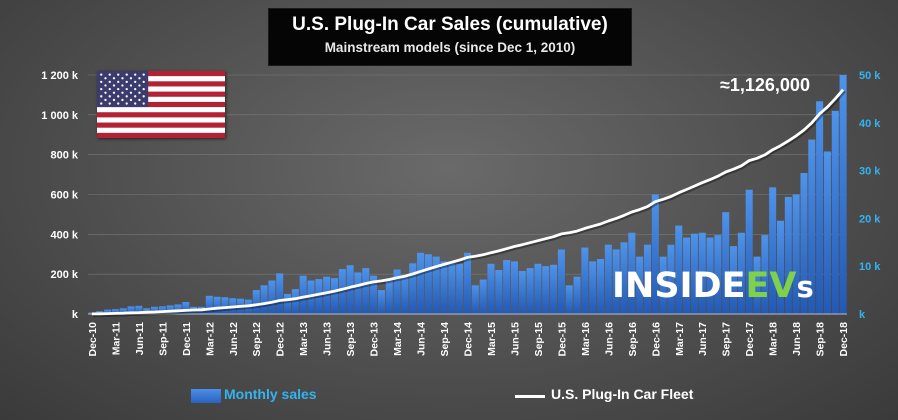  I want to click on y-left-tick-label: 800 k, so click(64, 156).